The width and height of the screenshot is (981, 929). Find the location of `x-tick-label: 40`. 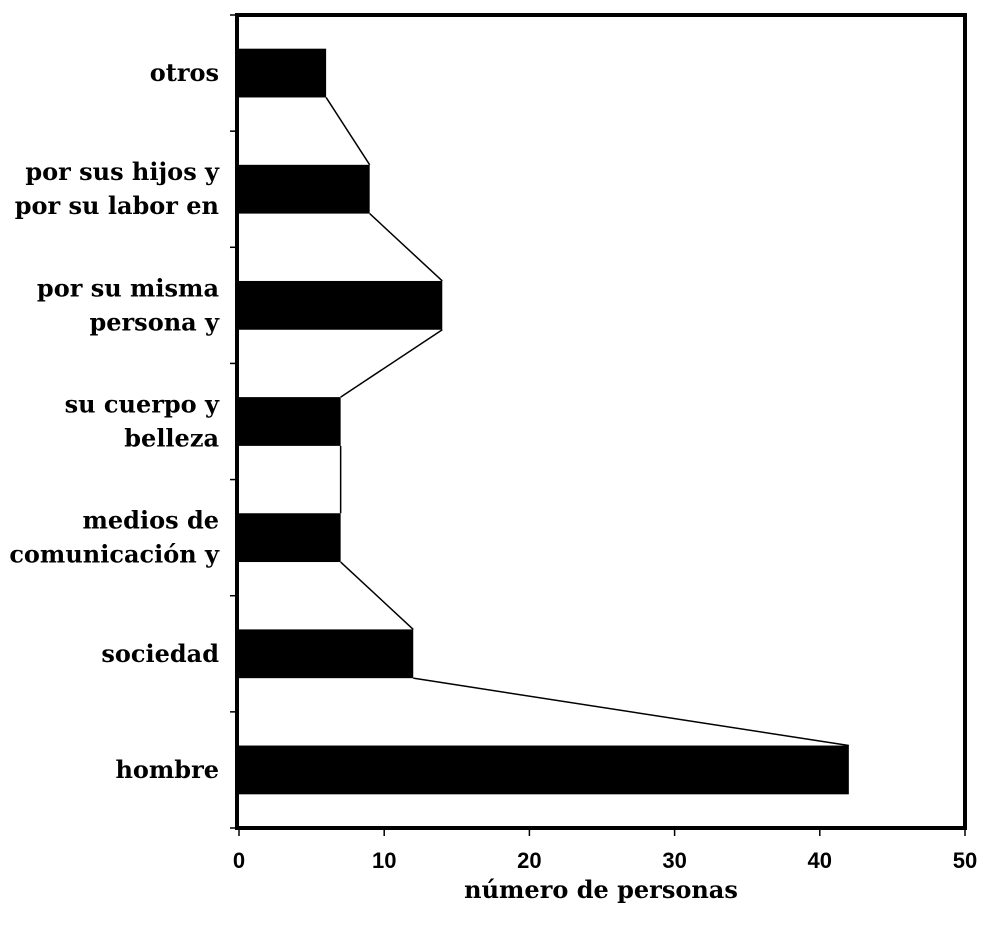

x-tick-label: 40 is located at coordinates (820, 860).